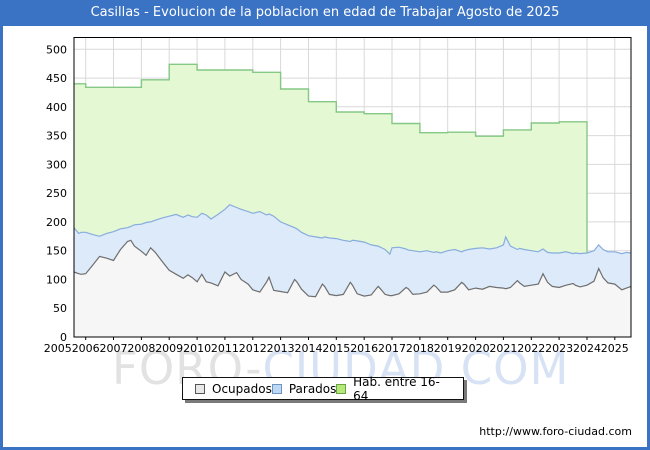 The image size is (650, 450). I want to click on svg-text: 300, so click(56, 164).